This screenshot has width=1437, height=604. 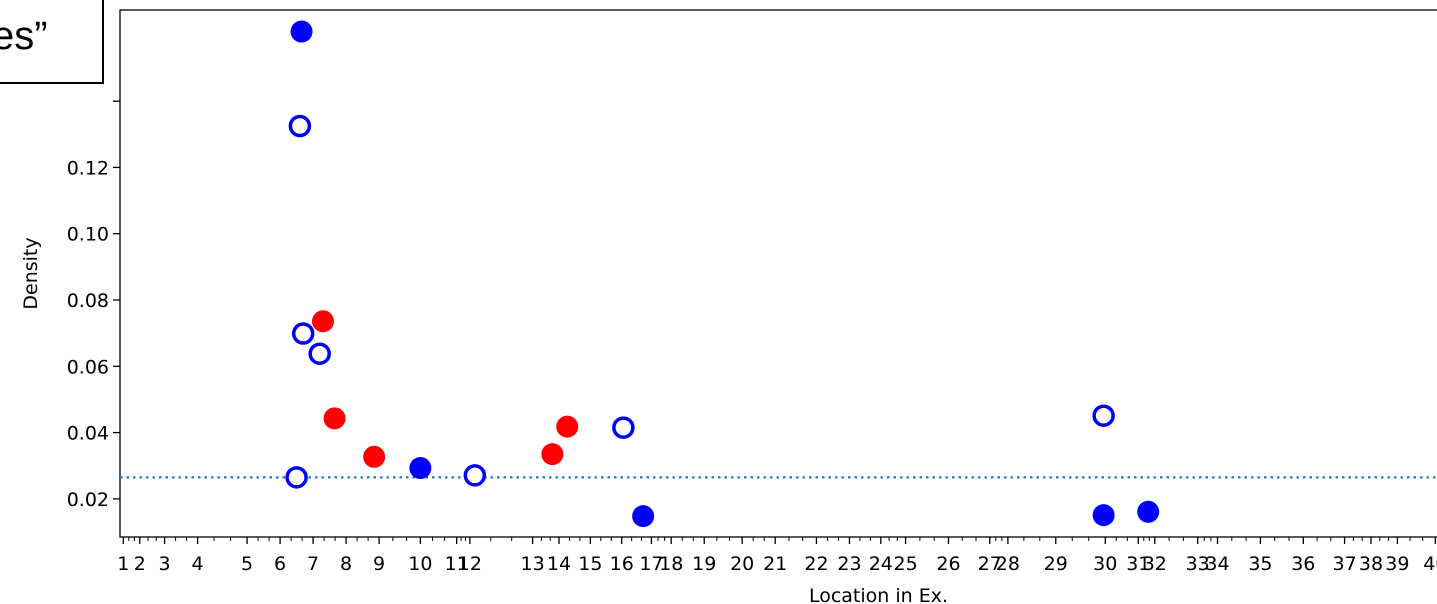 I want to click on x-tick-label: 4, so click(x=198, y=564).